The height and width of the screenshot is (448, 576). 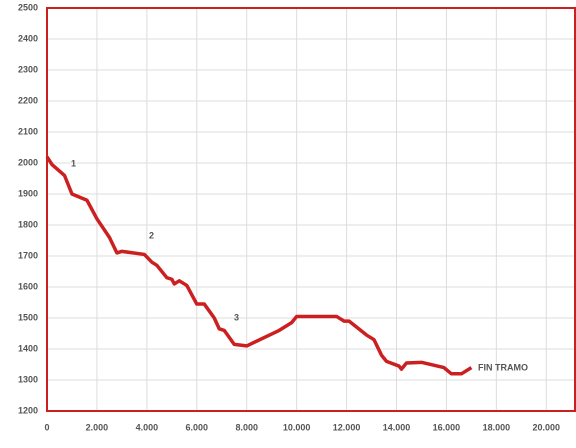 I want to click on y-tick-label: 2500, so click(x=28, y=7).